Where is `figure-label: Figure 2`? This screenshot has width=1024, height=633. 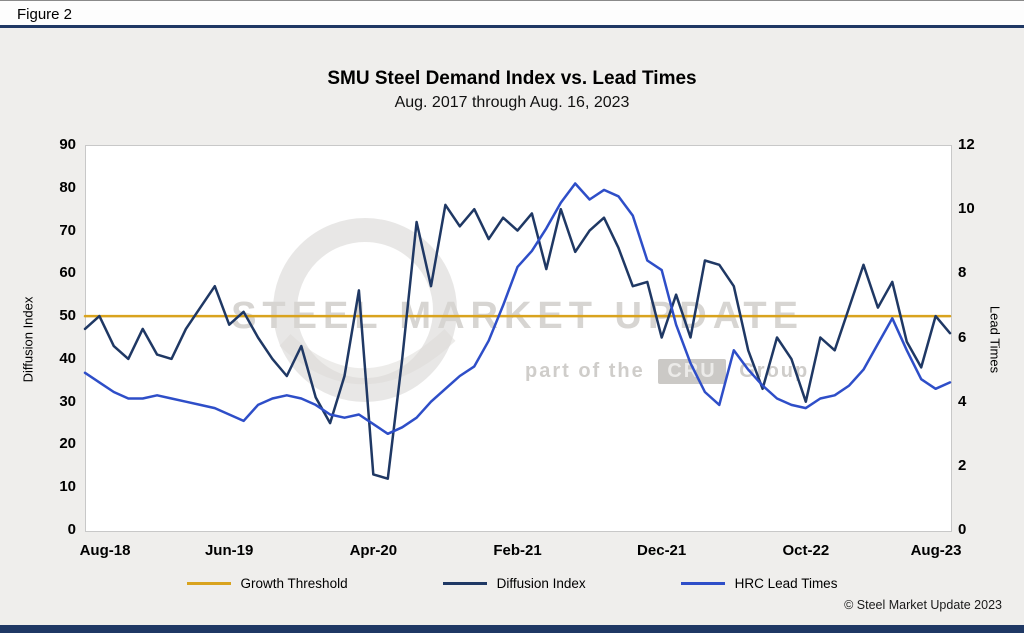
figure-label: Figure 2 is located at coordinates (45, 14).